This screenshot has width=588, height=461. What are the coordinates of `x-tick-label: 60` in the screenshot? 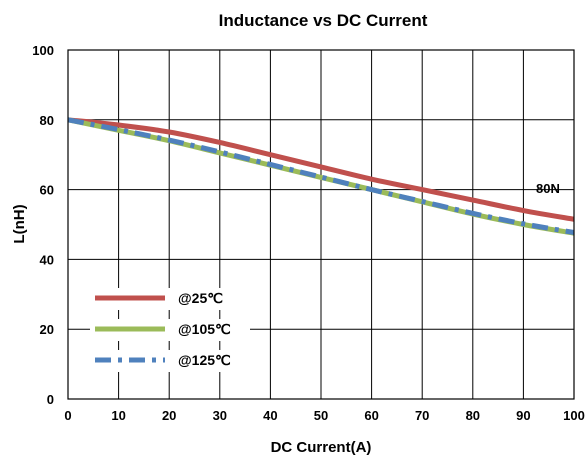 It's located at (371, 415).